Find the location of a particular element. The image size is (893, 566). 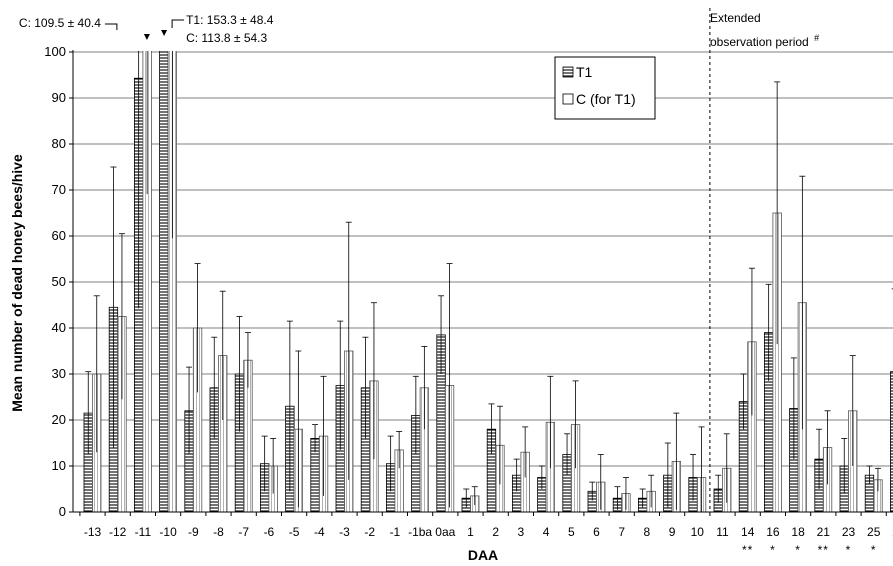

legend-box is located at coordinates (605, 88).